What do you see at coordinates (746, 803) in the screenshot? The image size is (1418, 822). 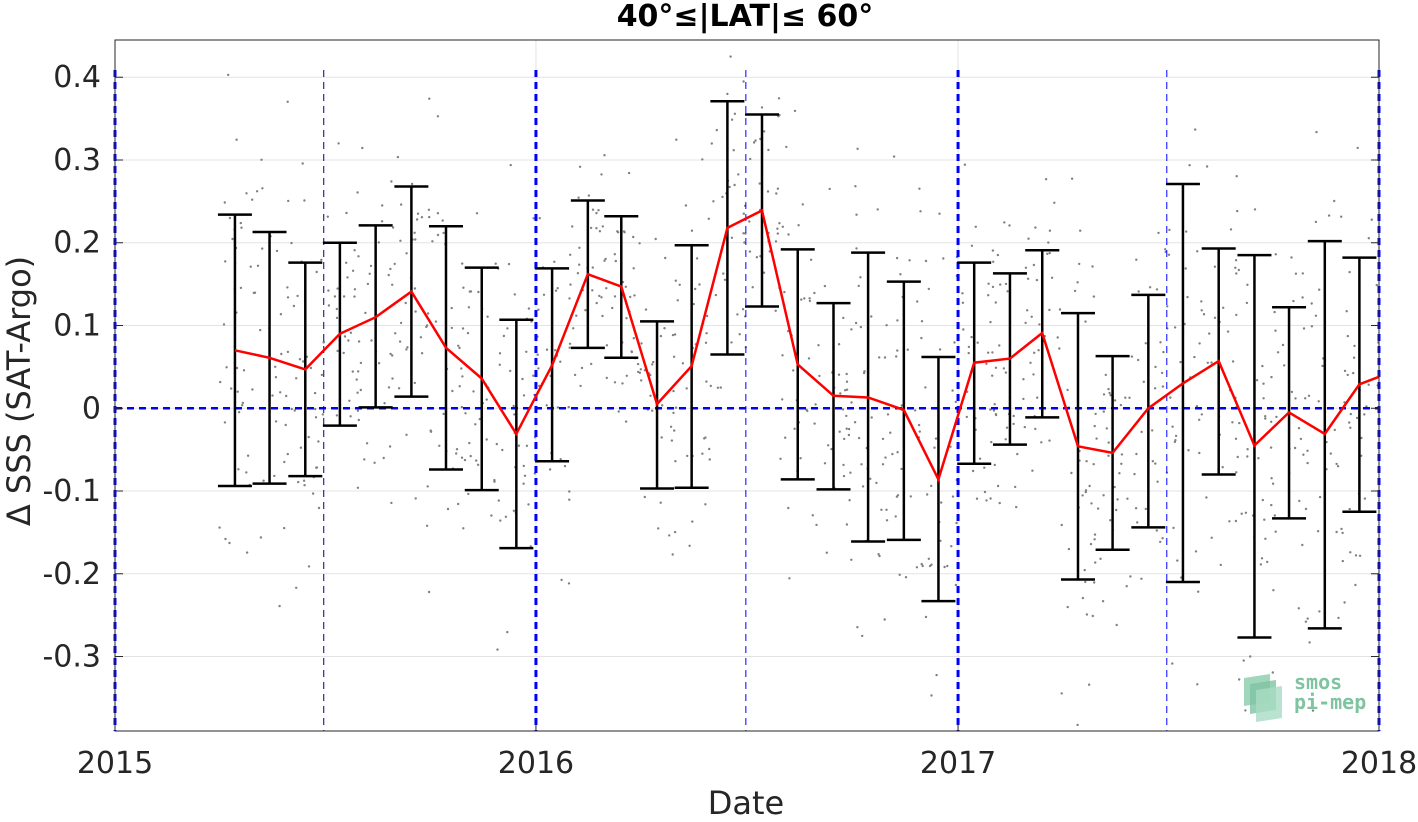 I see `x-axis-label: Date` at bounding box center [746, 803].